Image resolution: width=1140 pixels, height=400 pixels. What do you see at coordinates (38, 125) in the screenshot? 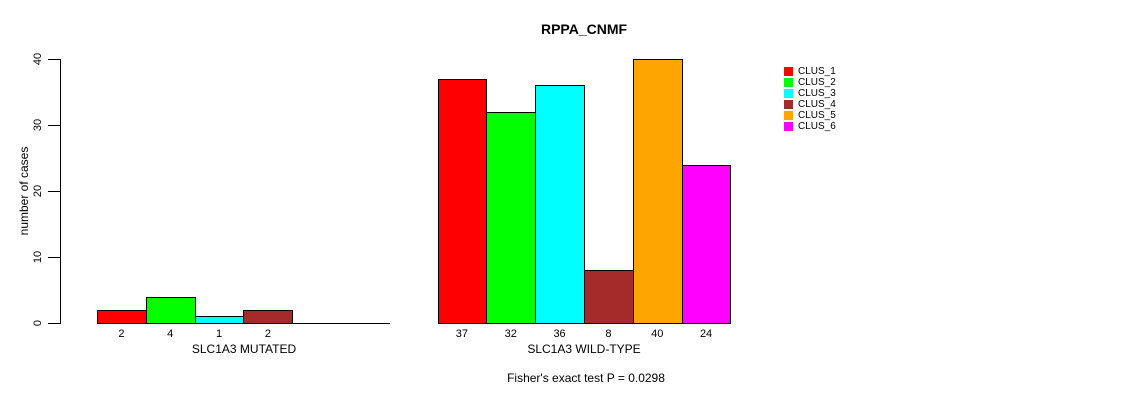
I see `y-tick-label: 30` at bounding box center [38, 125].